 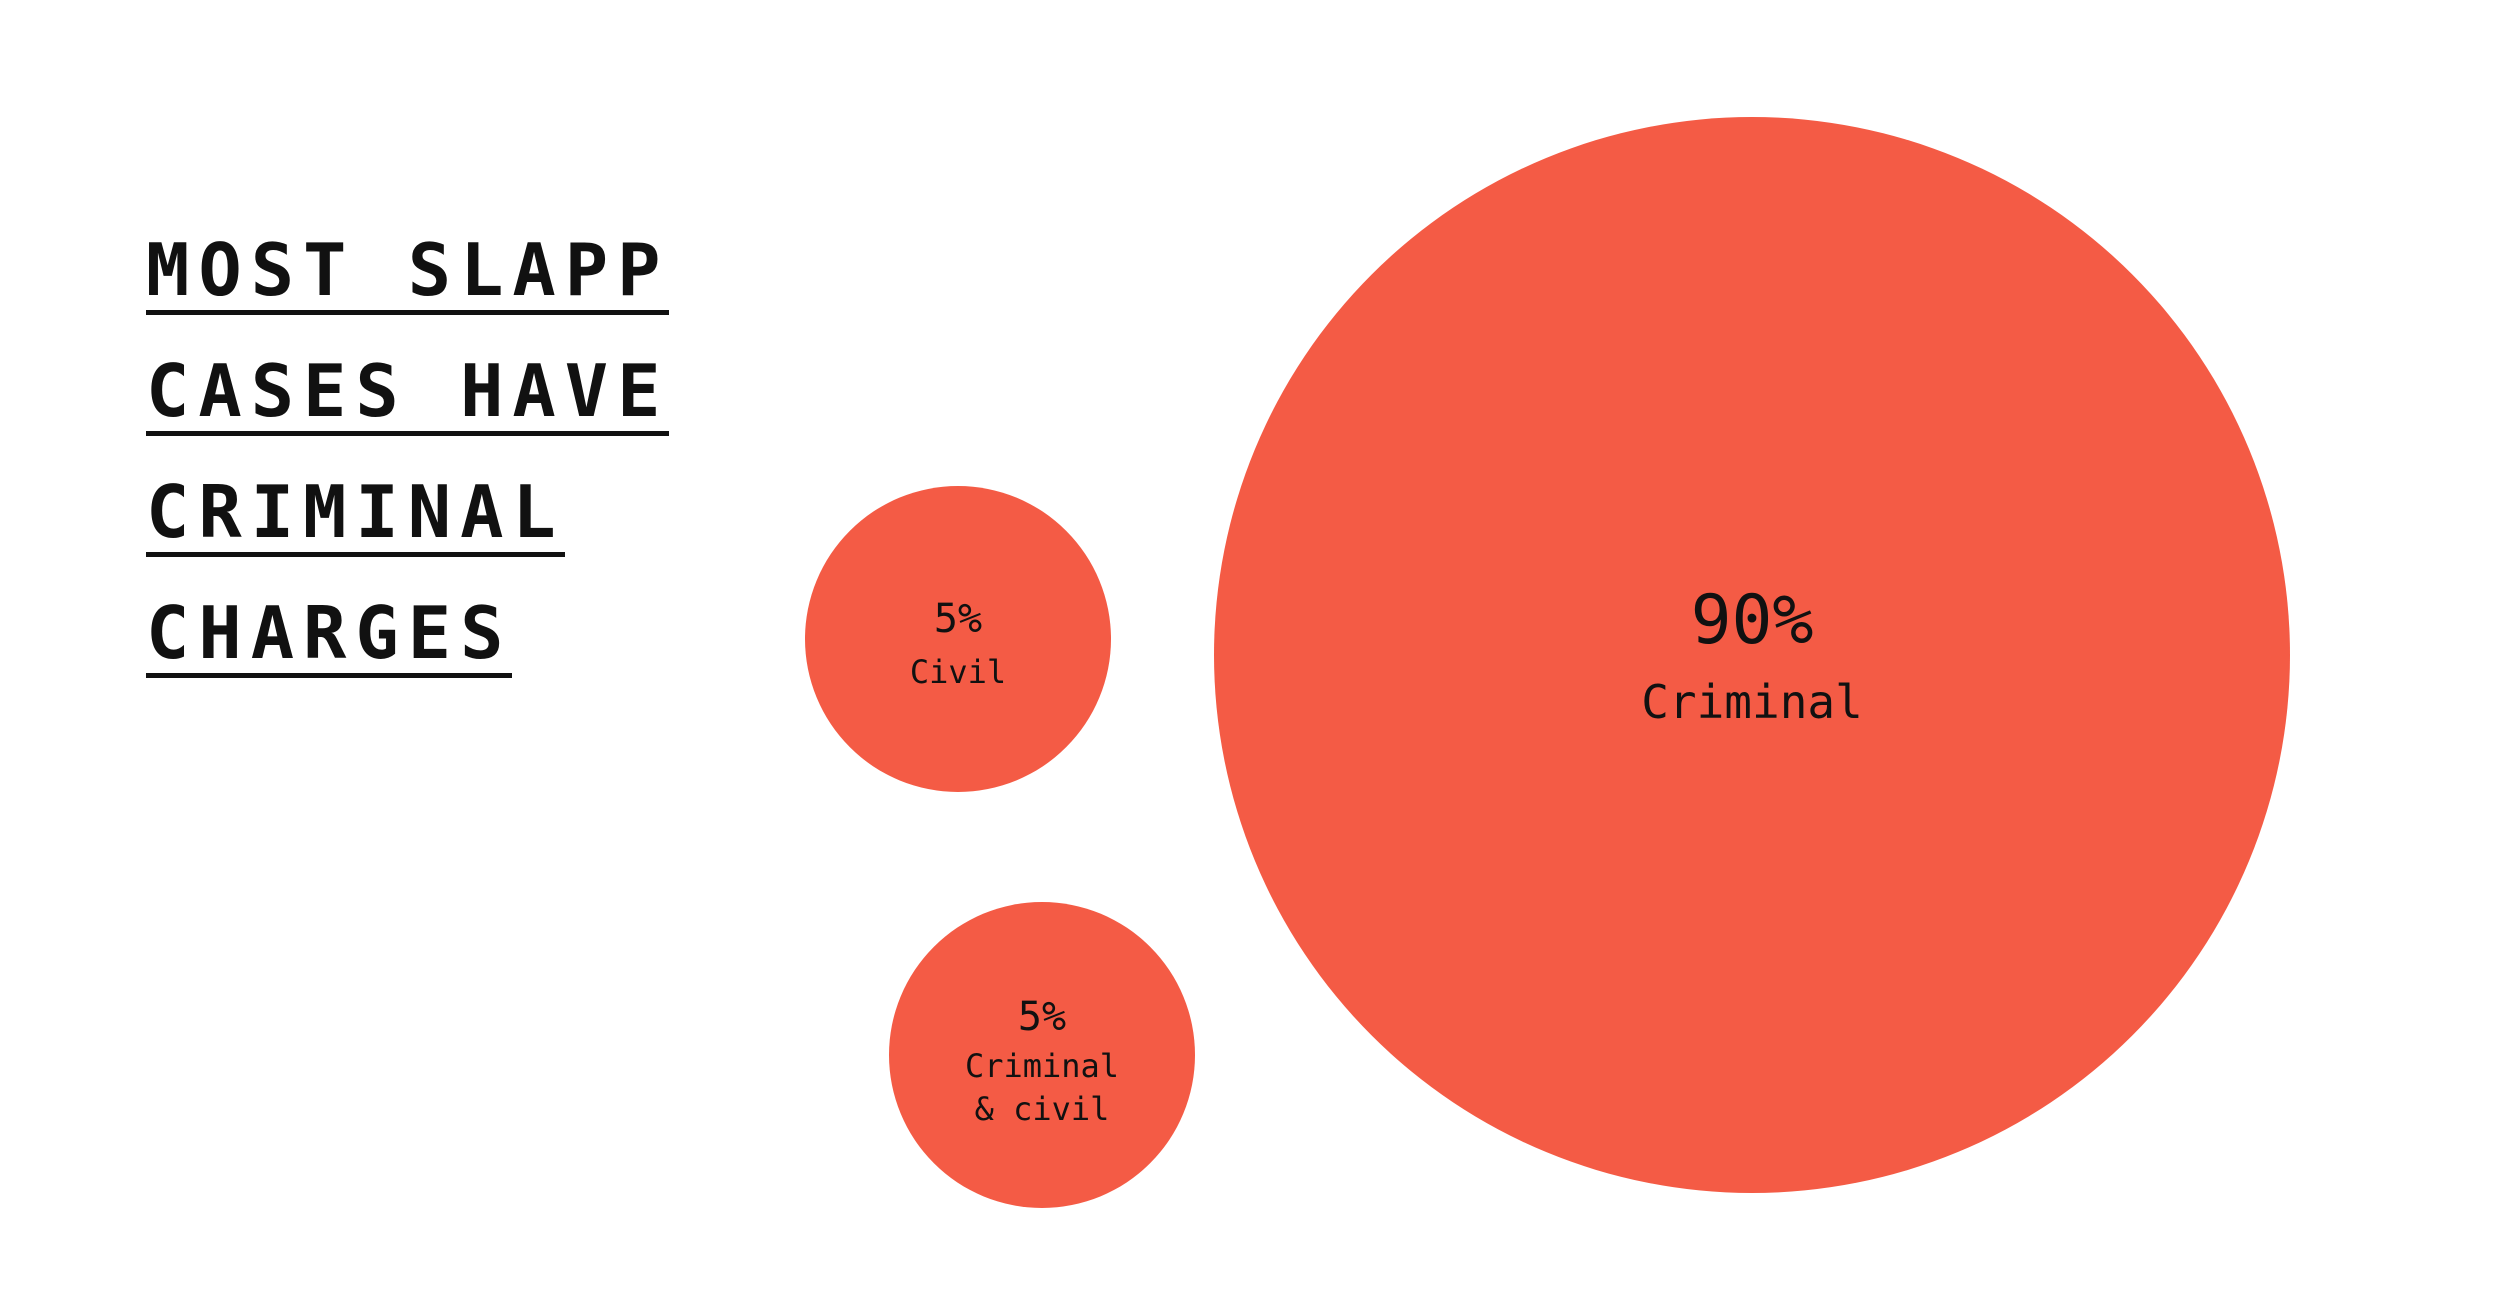 I want to click on bubble-criminal-and-civil: 5% Criminal & civil, so click(x=1042, y=1055).